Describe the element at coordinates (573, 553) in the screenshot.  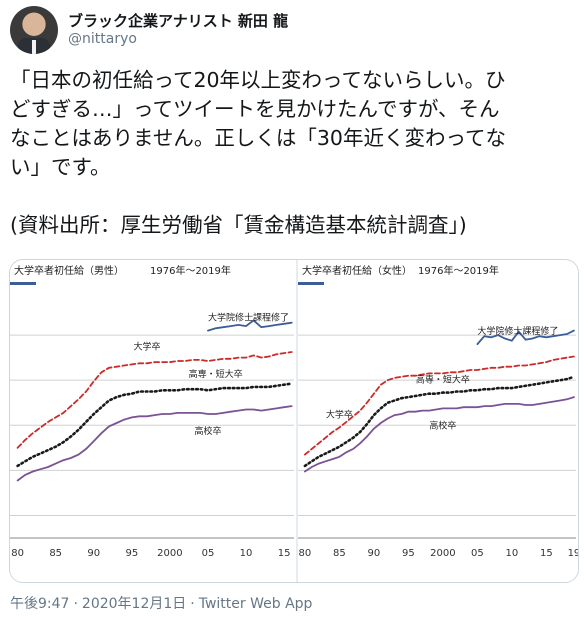
I see `x-tick-label: 19` at that location.